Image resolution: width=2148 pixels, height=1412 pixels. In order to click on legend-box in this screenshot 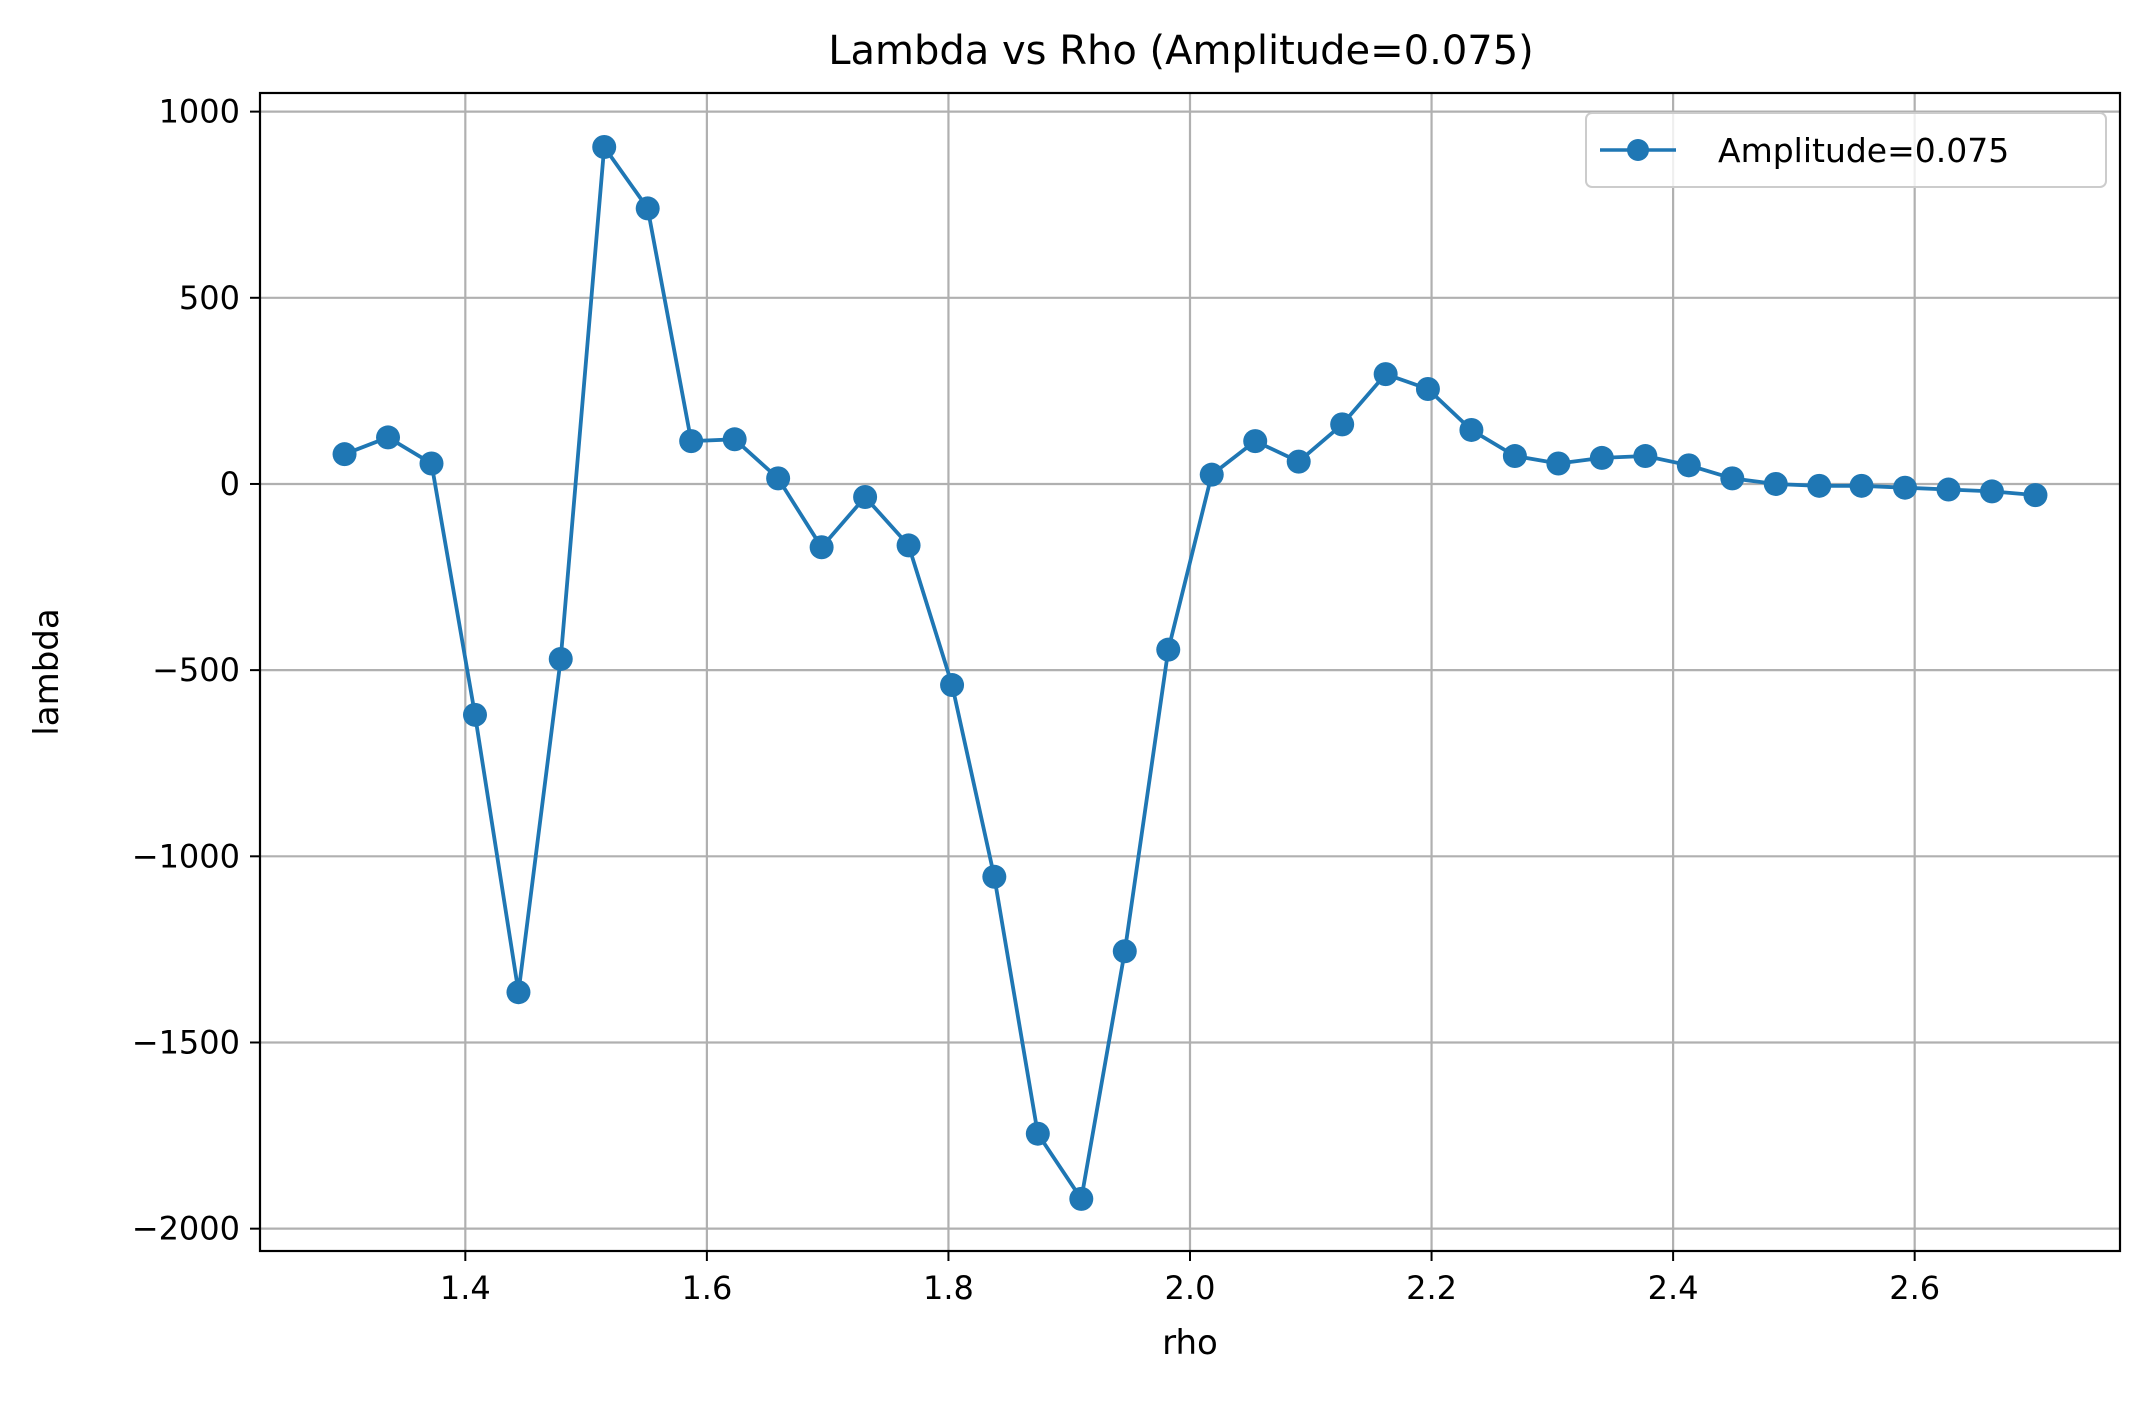, I will do `click(1846, 150)`.